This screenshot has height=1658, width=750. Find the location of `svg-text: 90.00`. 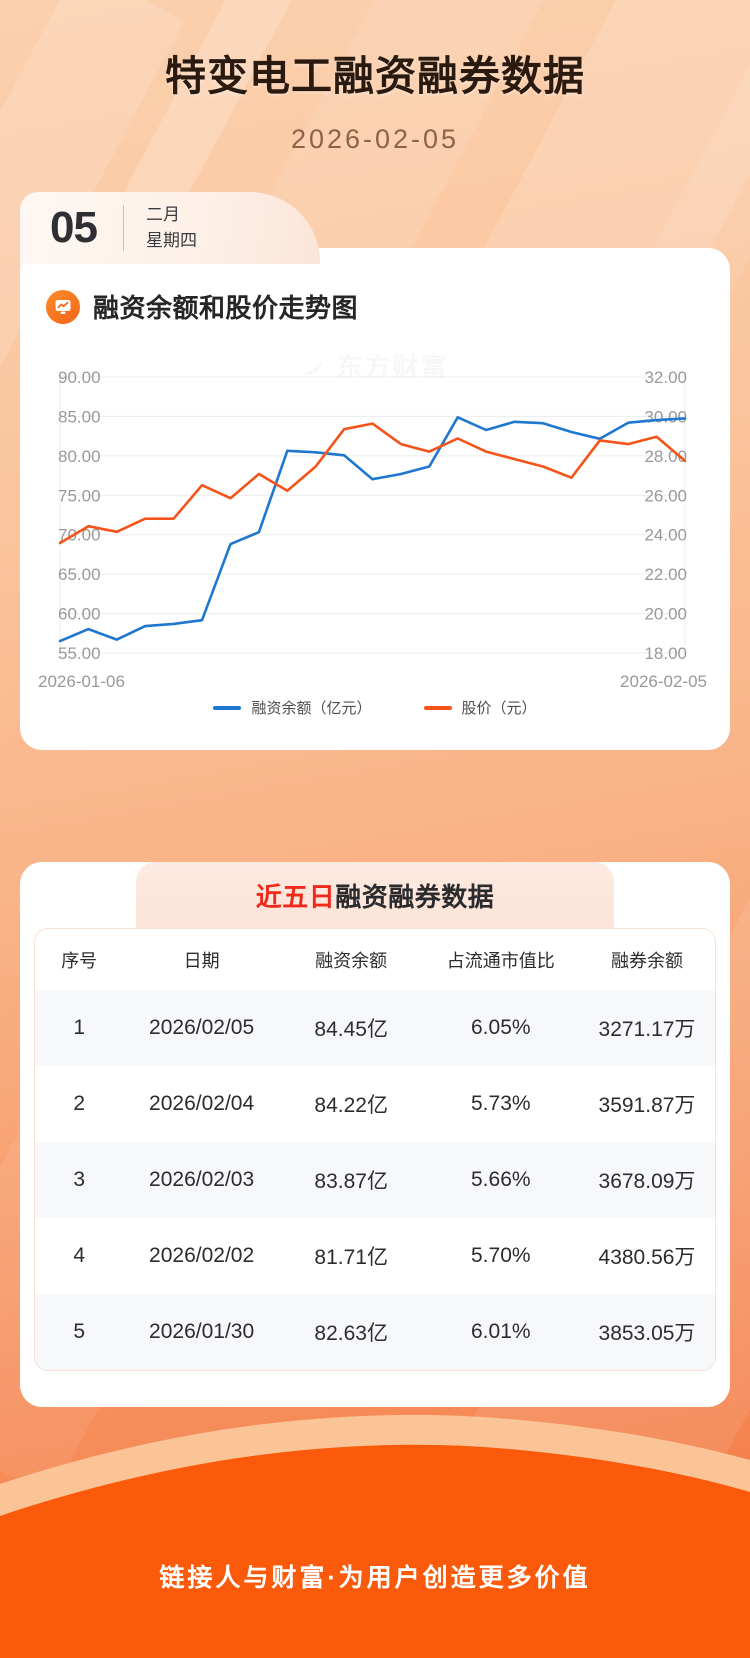

svg-text: 90.00 is located at coordinates (79, 377).